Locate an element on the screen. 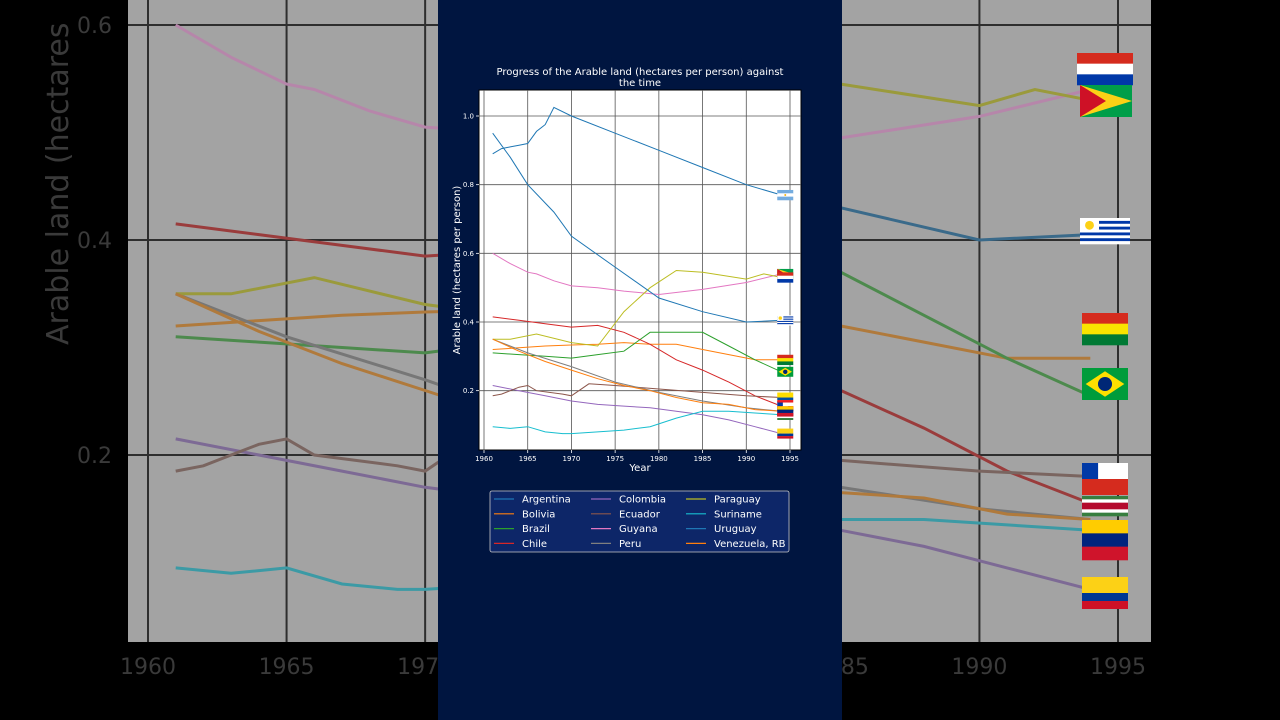 The width and height of the screenshot is (1280, 720). x-tick-label: 1995 is located at coordinates (790, 459).